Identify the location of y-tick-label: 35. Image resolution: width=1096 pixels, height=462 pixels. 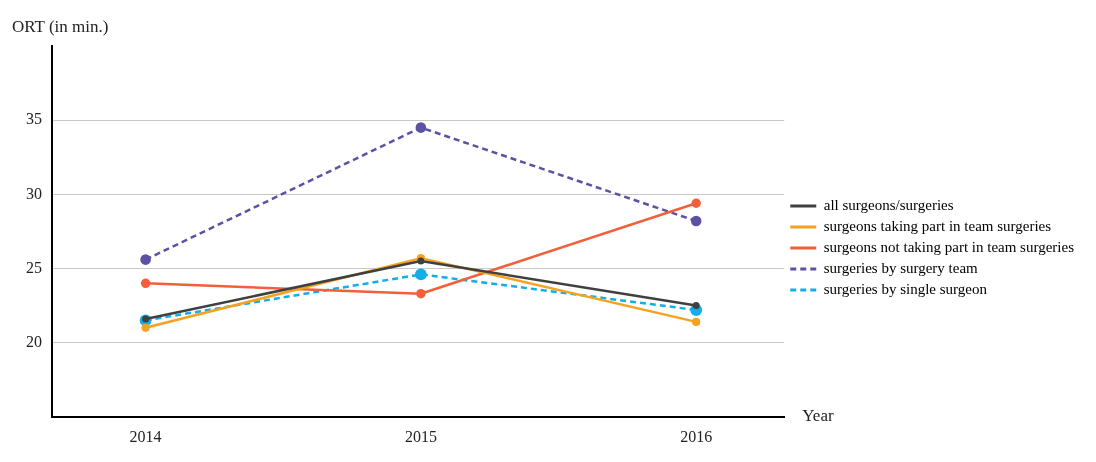
(34, 119).